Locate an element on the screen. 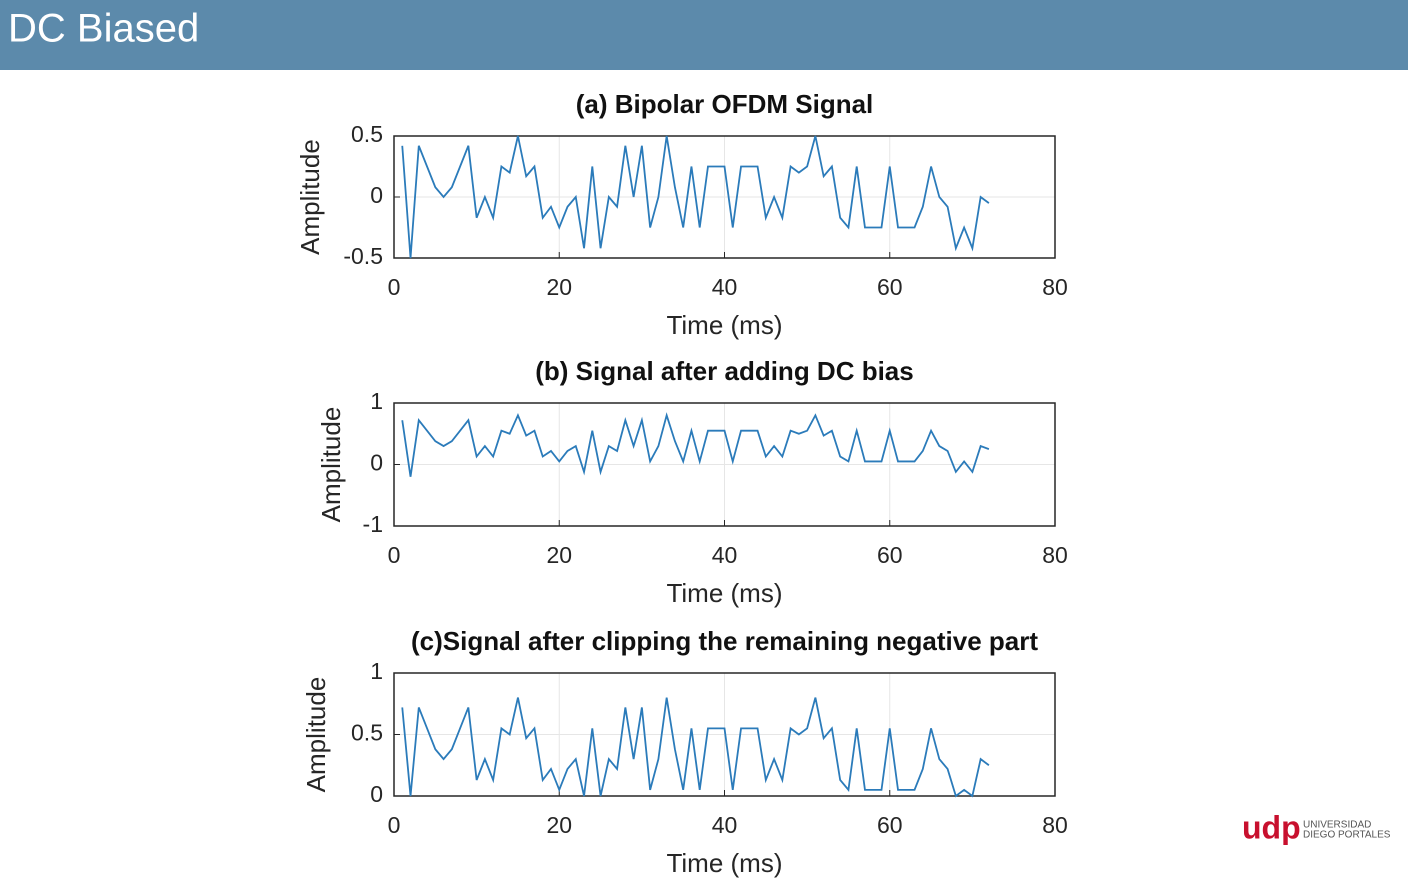 Image resolution: width=1408 pixels, height=883 pixels. header-title: DC Biased is located at coordinates (103, 29).